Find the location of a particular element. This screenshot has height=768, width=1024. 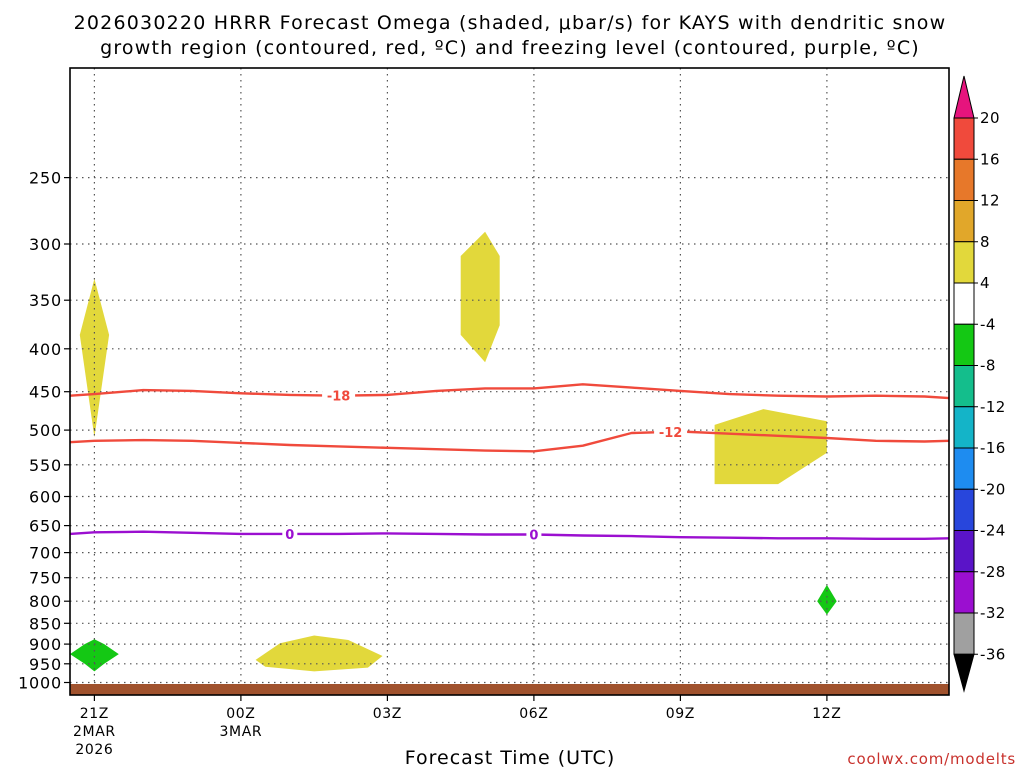

credit-text: coolwx.com/modelts is located at coordinates (931, 759).